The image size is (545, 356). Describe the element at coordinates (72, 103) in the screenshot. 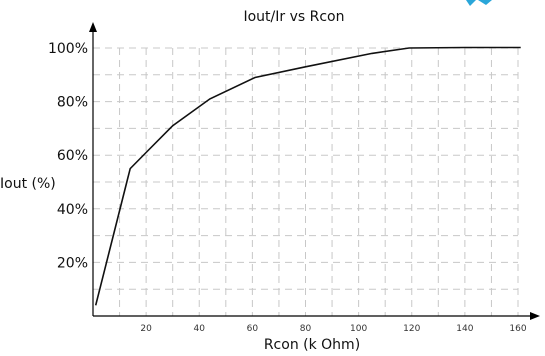

I see `y-tick-label: 80%` at that location.